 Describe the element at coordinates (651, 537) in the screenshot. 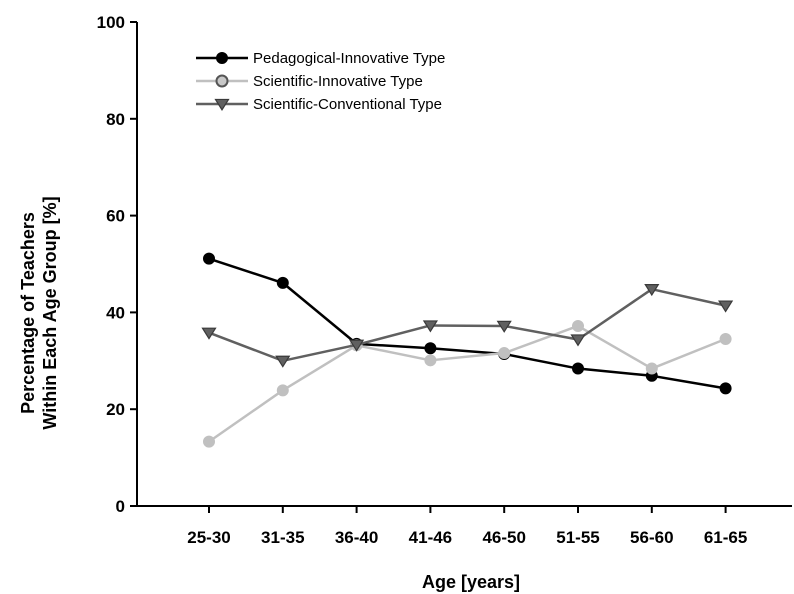

I see `x-tick-label: 56-60` at that location.